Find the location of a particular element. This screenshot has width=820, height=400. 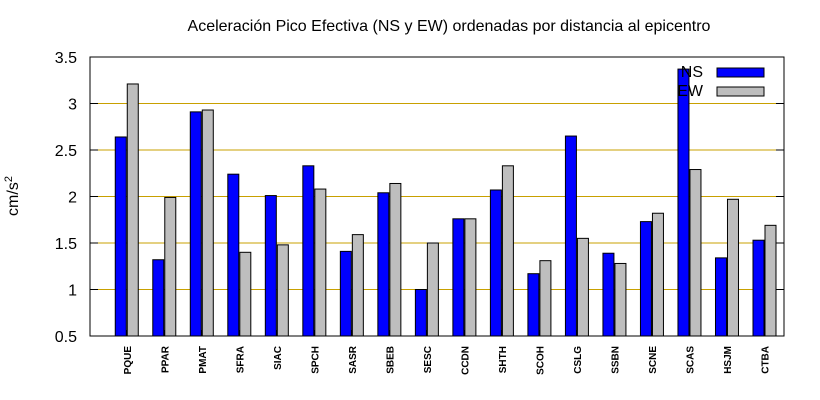

bar-ew-cslg is located at coordinates (582, 287).